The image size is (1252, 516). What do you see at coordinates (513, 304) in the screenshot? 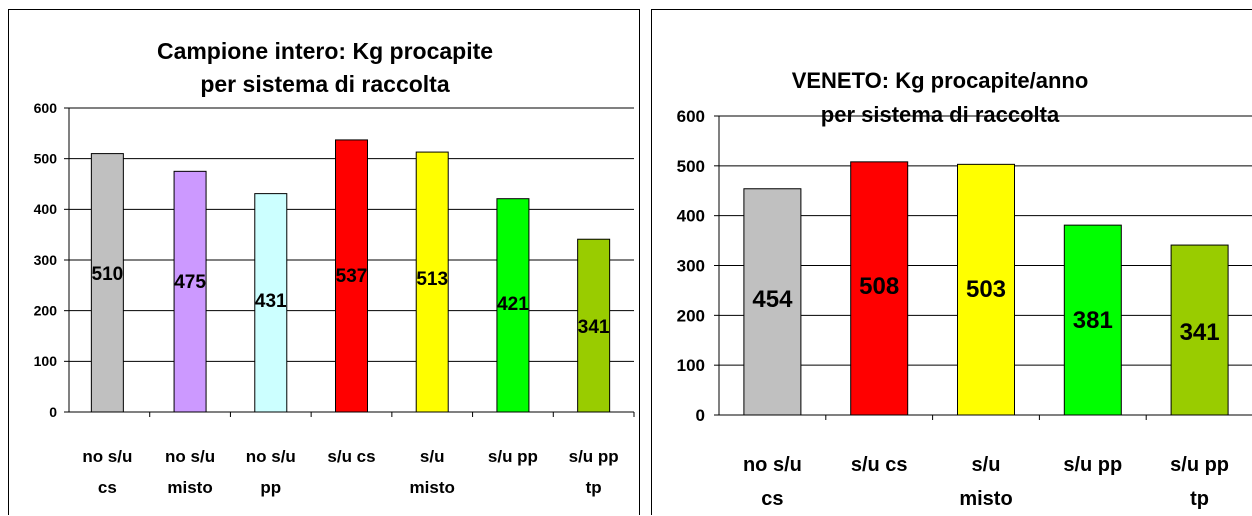
I see `bar-value-label: 421` at bounding box center [513, 304].